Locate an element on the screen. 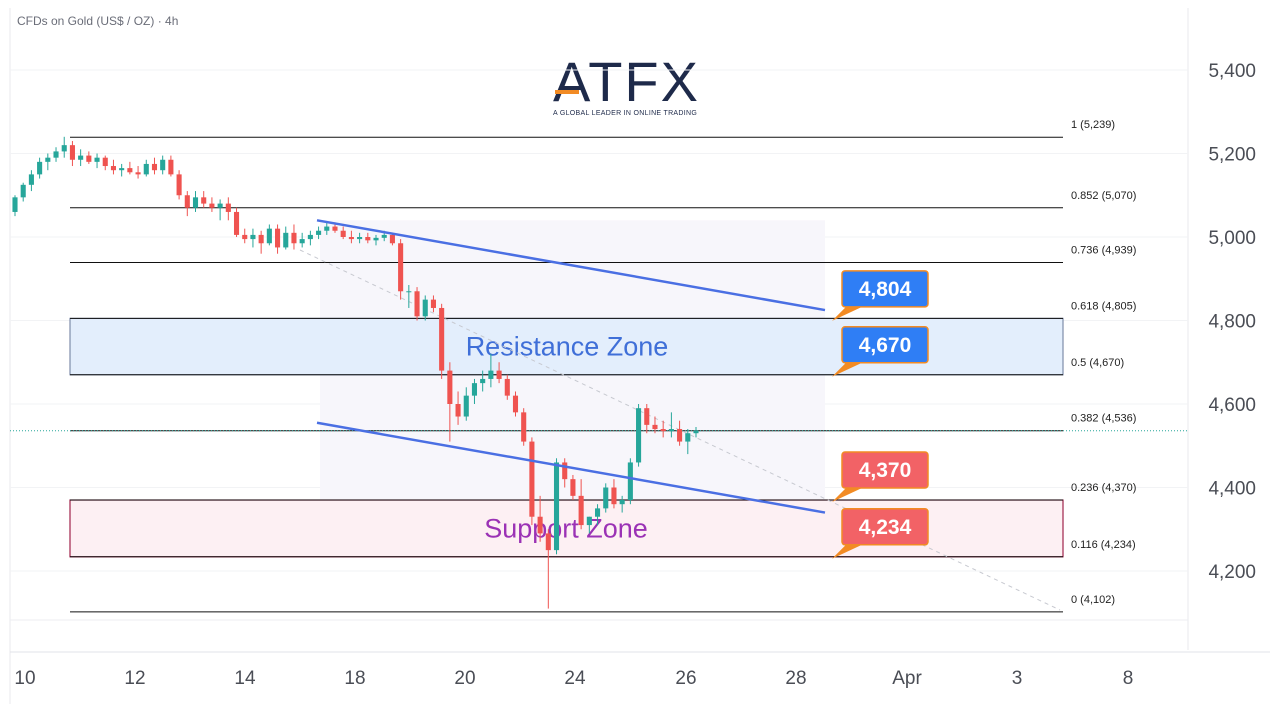  zone-label: Resistance Zone is located at coordinates (567, 347).